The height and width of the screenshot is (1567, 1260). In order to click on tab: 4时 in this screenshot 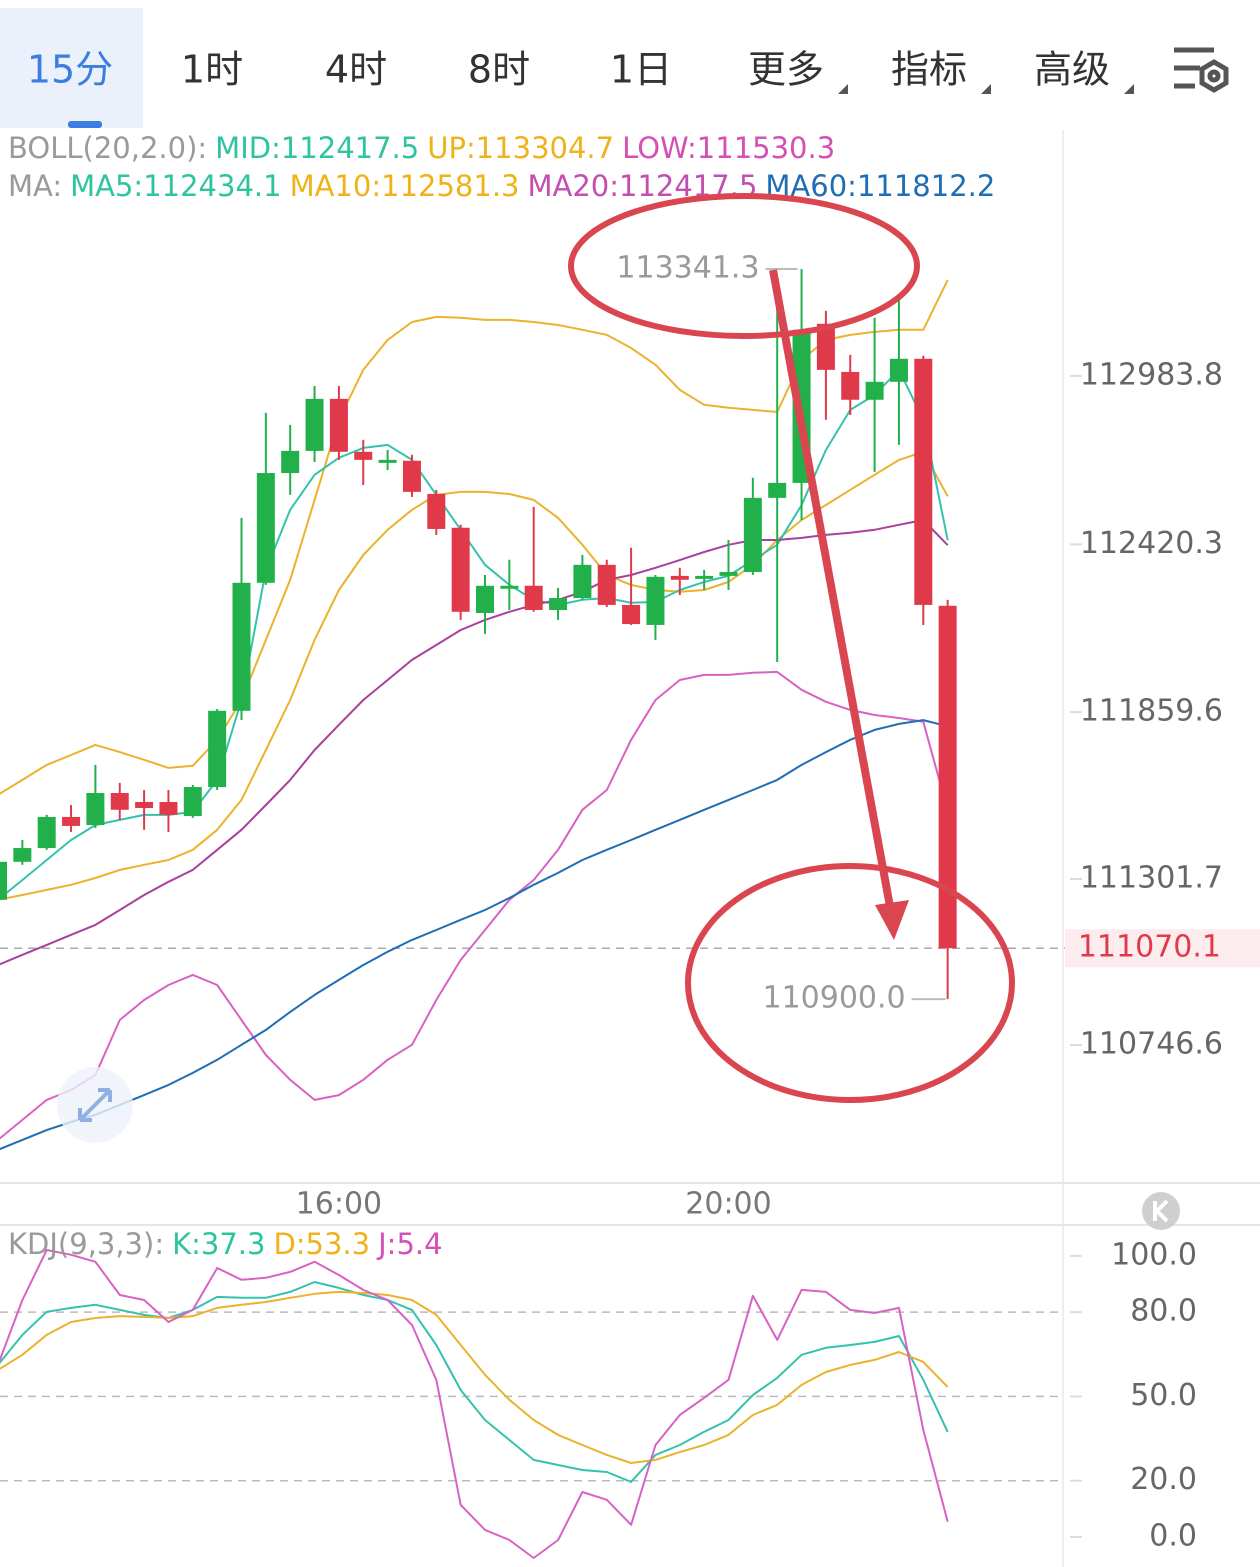, I will do `click(356, 70)`.